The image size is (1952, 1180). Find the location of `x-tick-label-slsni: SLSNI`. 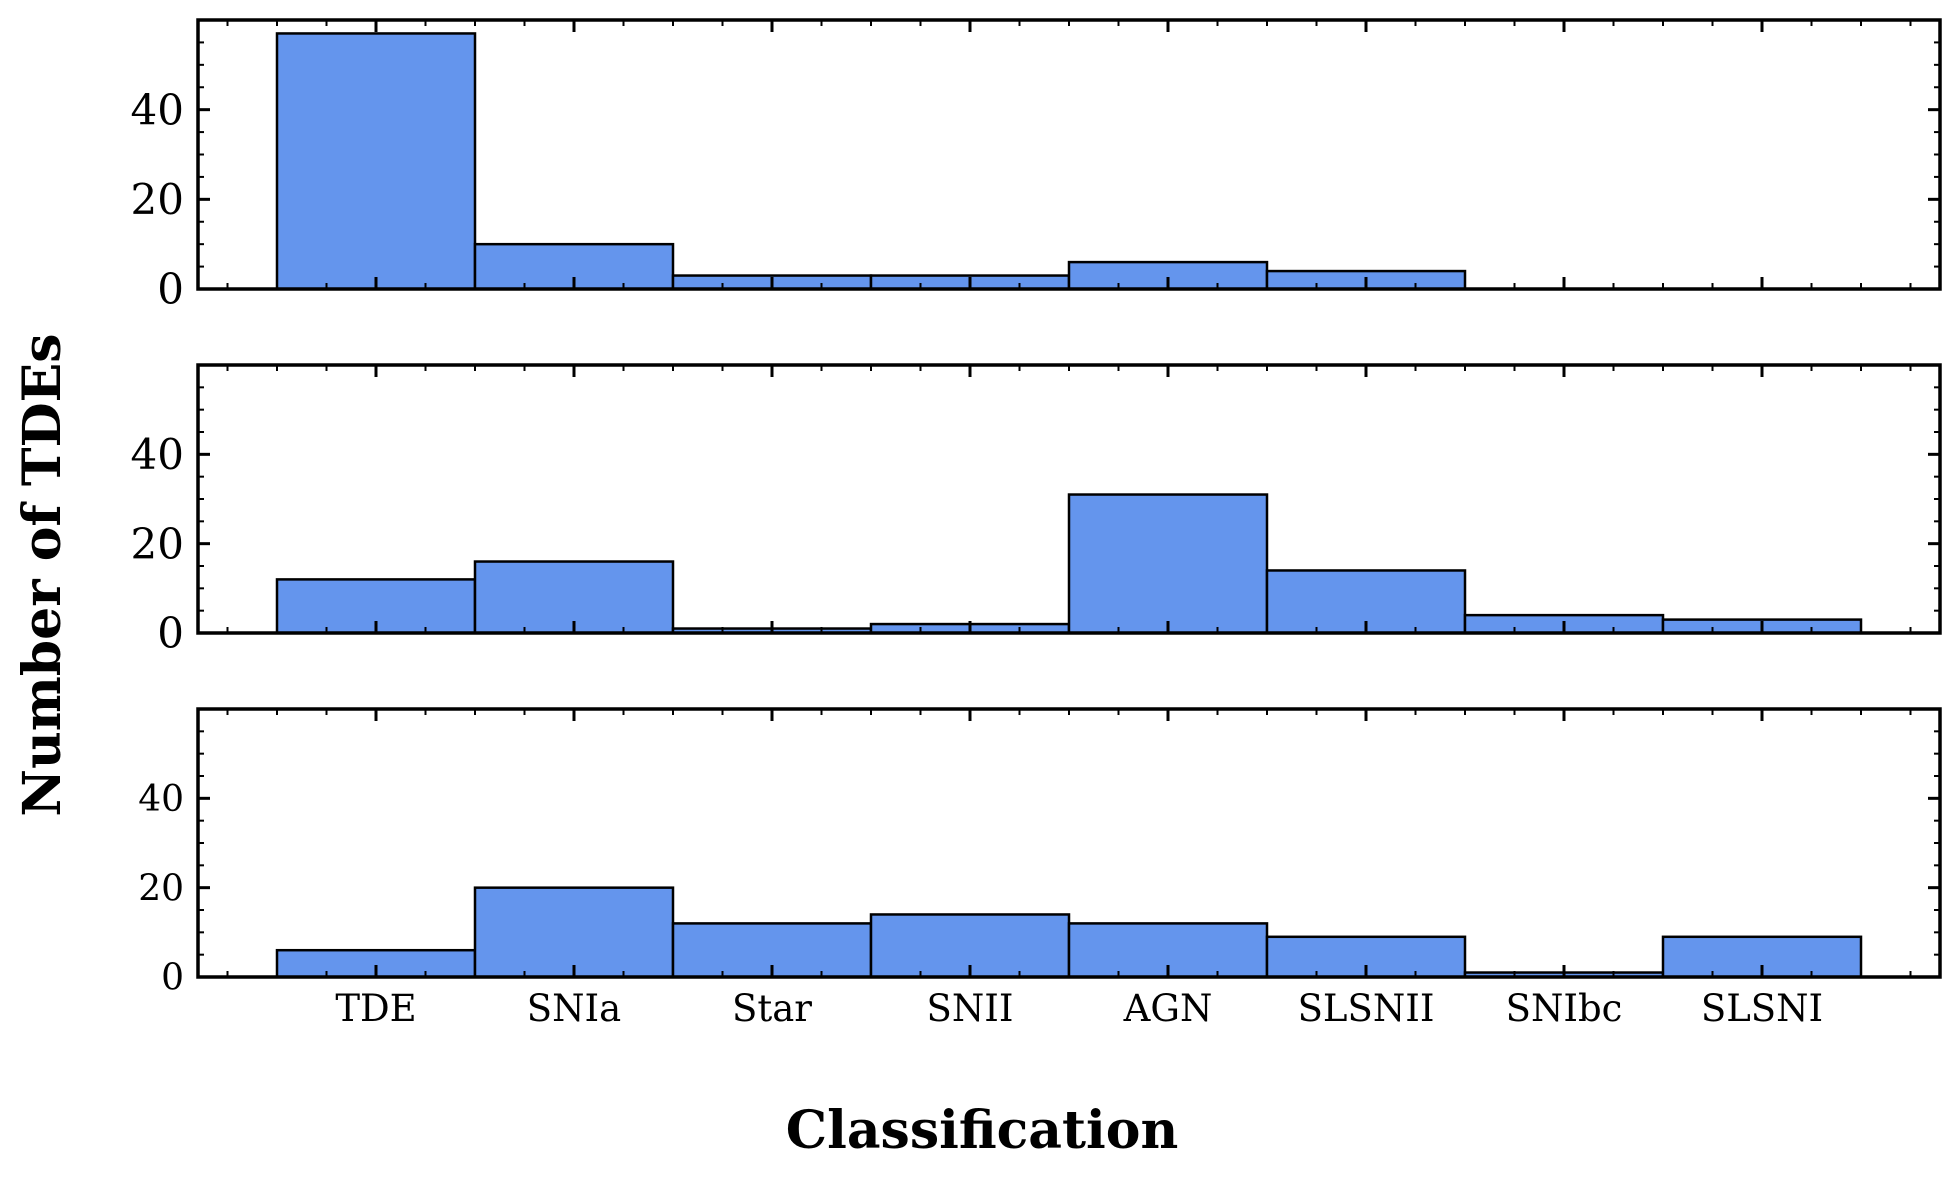

x-tick-label-slsni: SLSNI is located at coordinates (1762, 1008).